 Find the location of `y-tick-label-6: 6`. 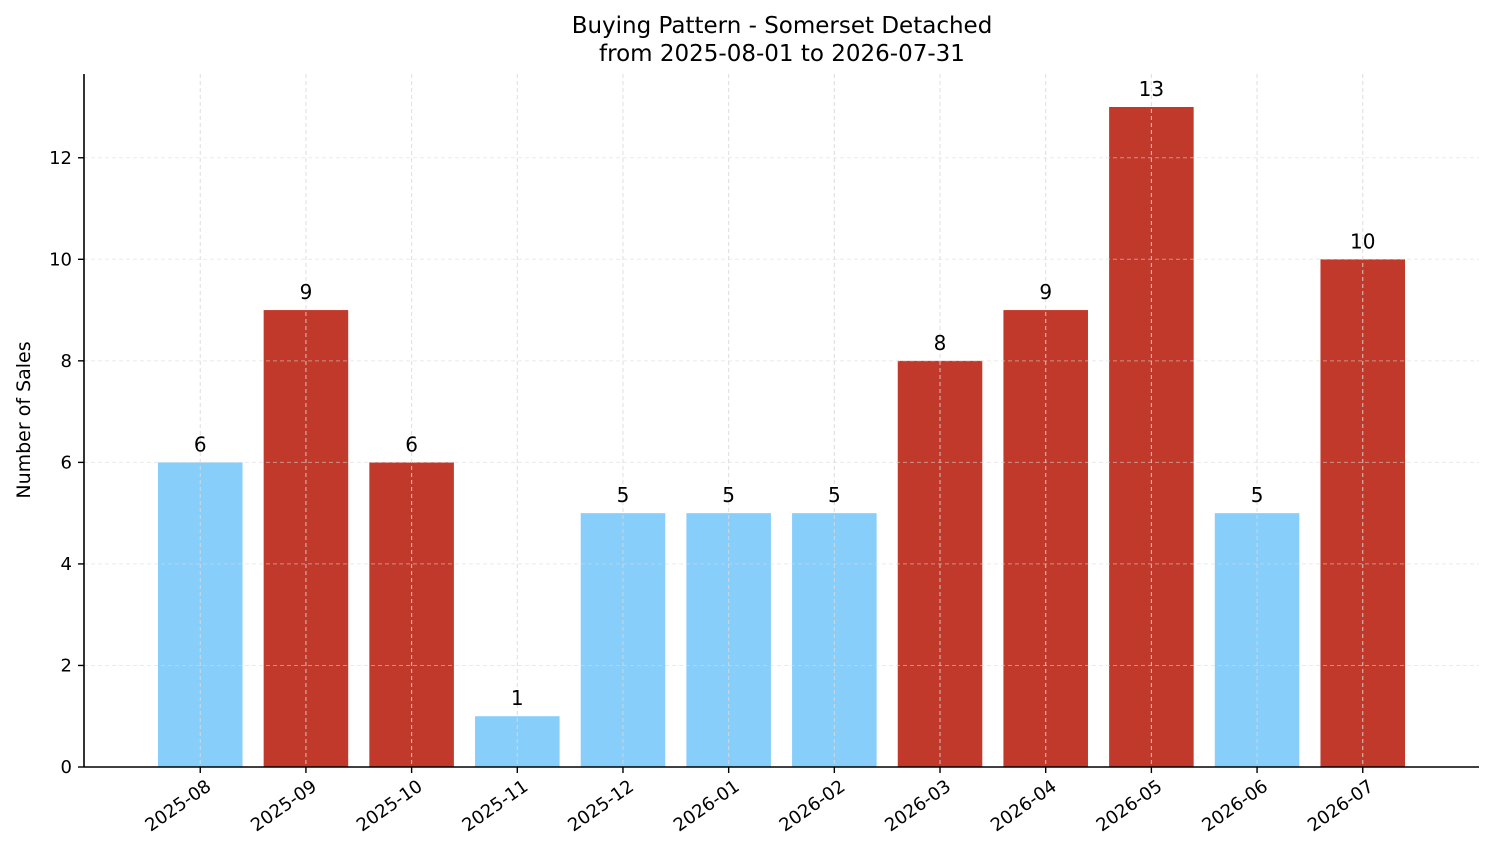

y-tick-label-6: 6 is located at coordinates (66, 462).